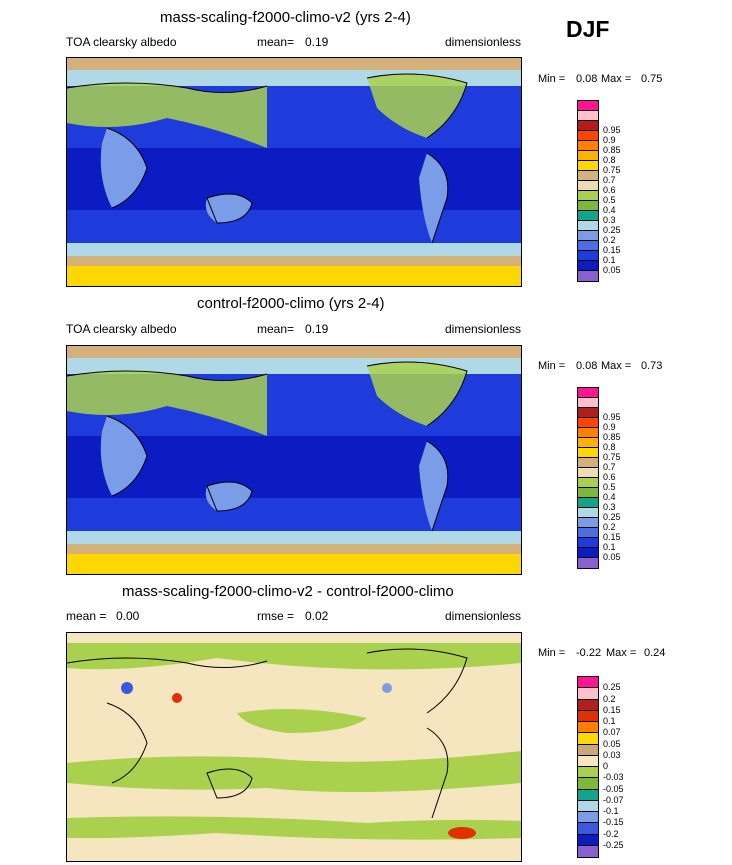 The width and height of the screenshot is (732, 865). Describe the element at coordinates (552, 366) in the screenshot. I see `panel2-min-label: Min =` at that location.